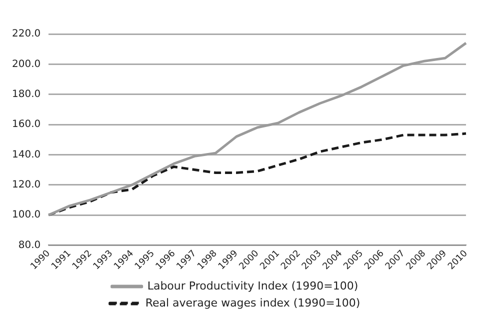 This screenshot has height=323, width=480. I want to click on y-tick-label: 220.0, so click(26, 34).